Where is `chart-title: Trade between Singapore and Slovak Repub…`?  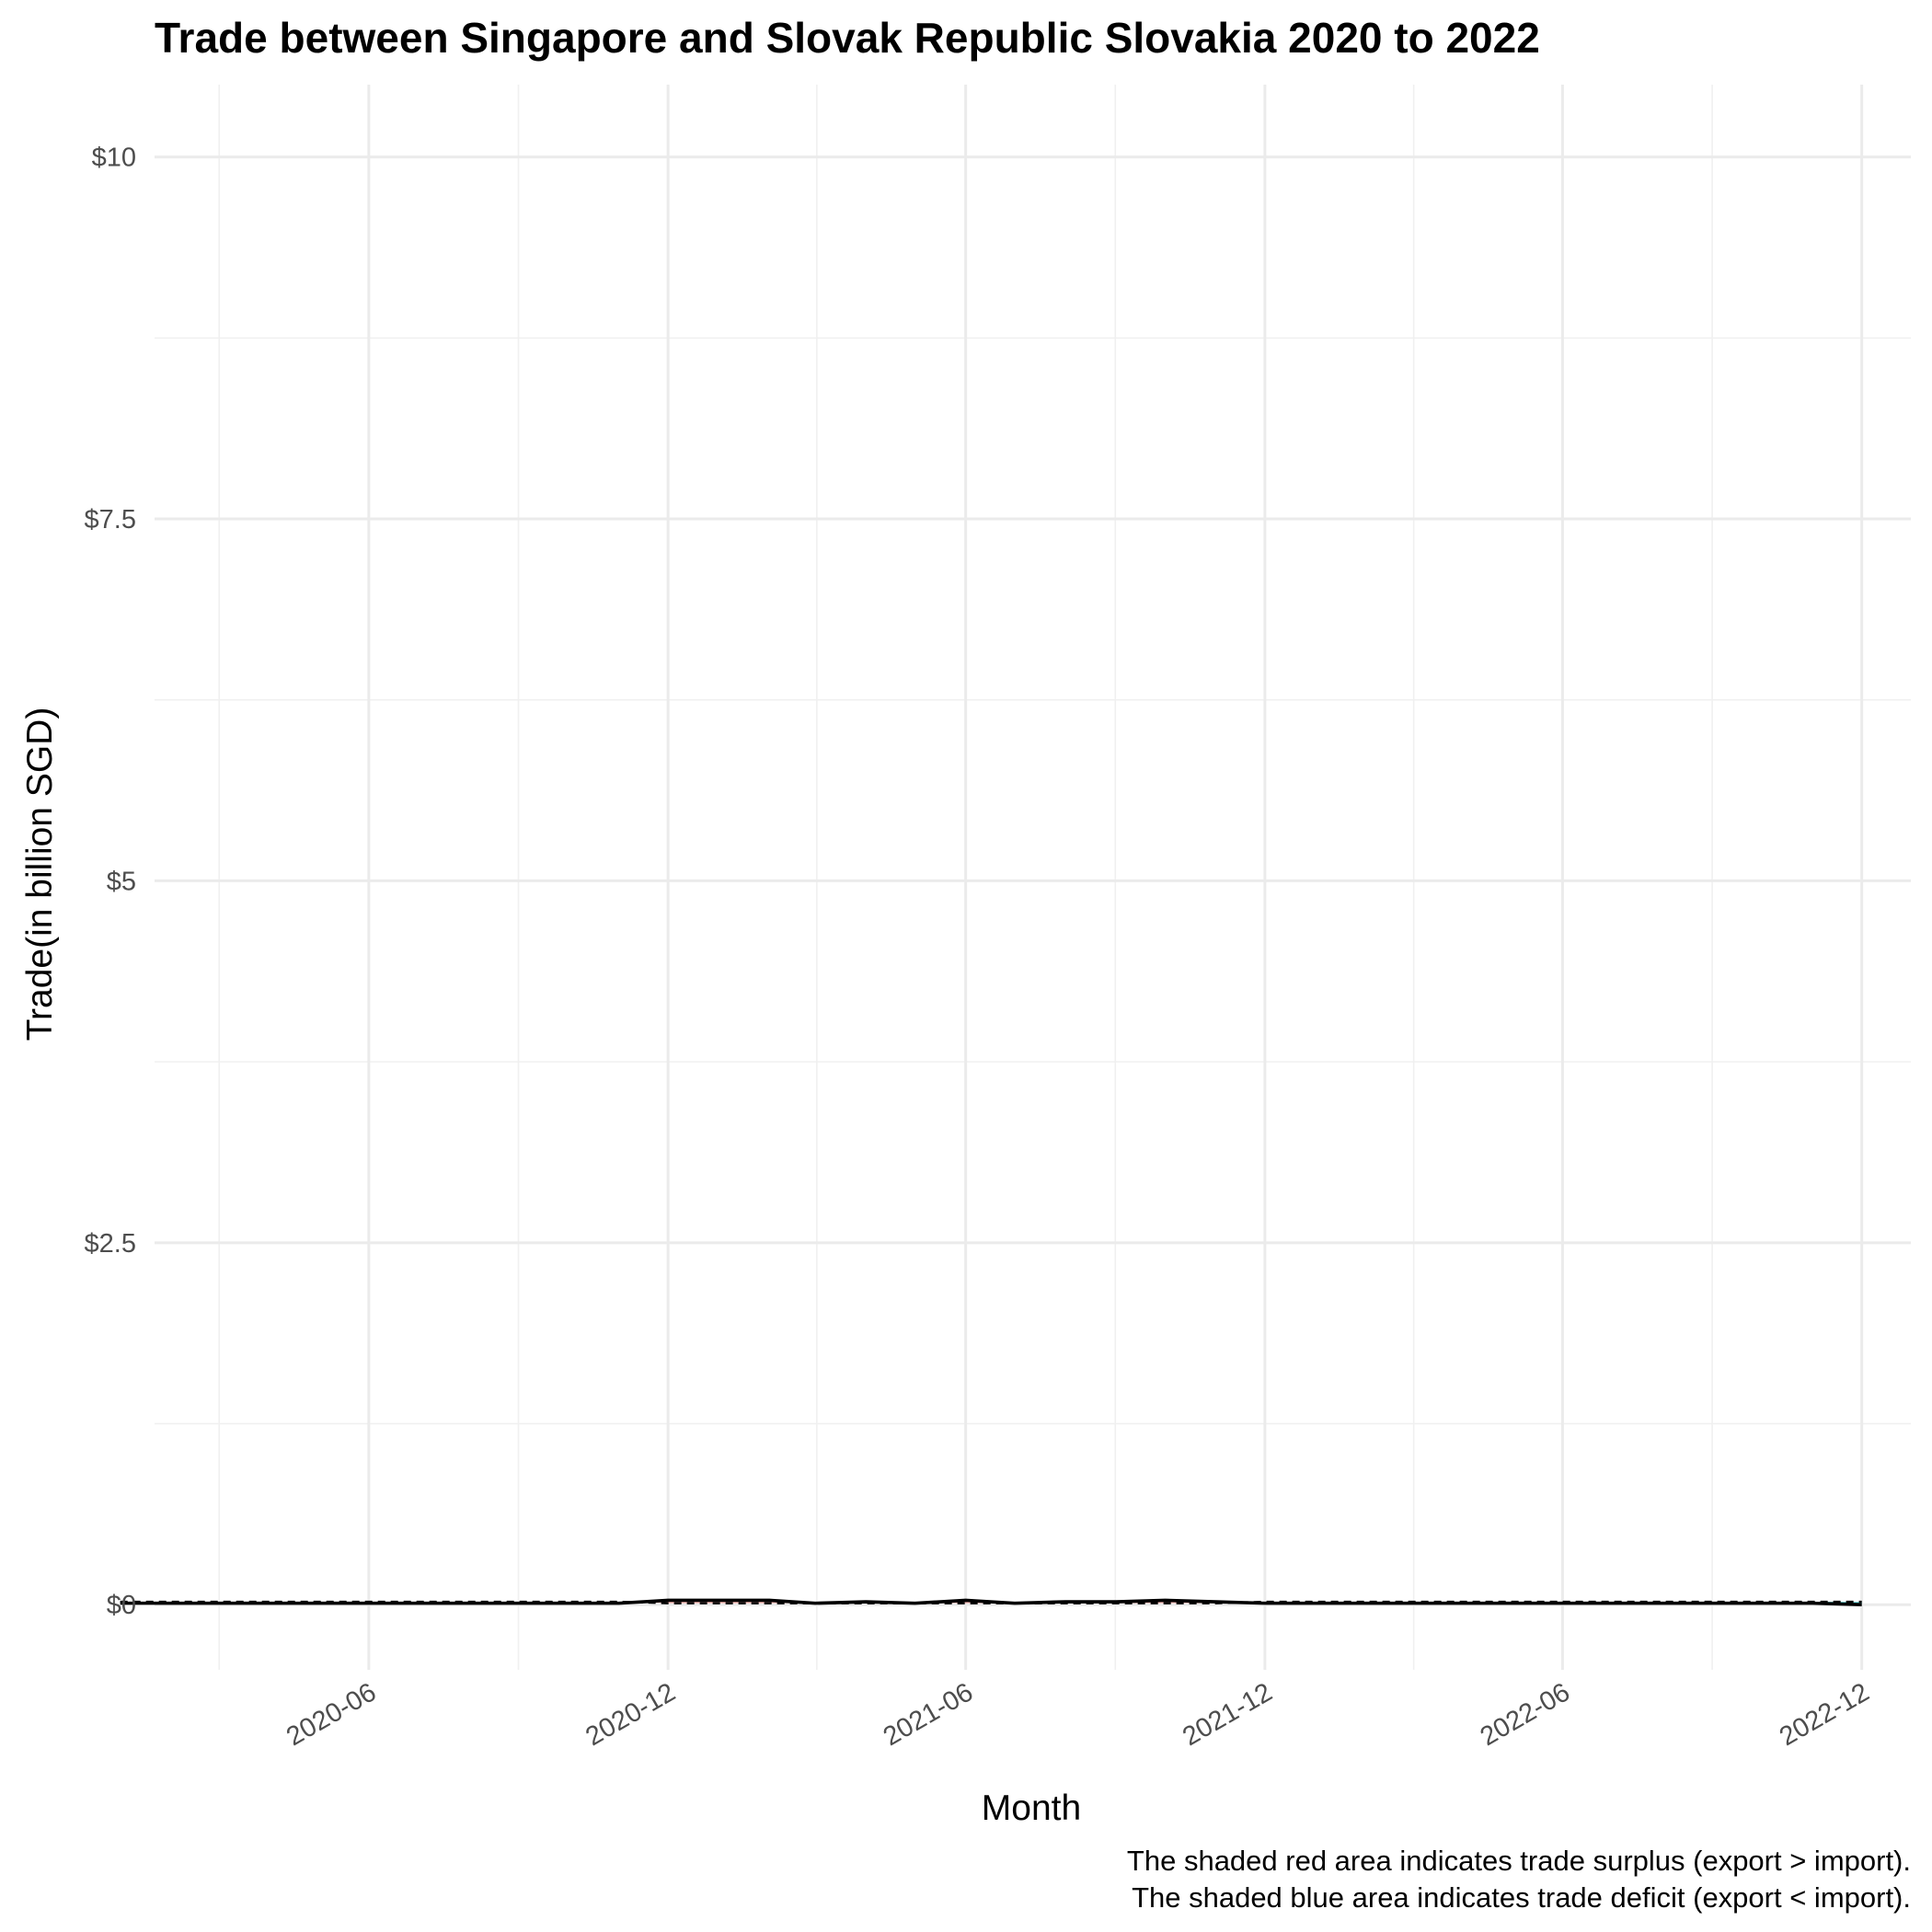 chart-title: Trade between Singapore and Slovak Repub… is located at coordinates (847, 38).